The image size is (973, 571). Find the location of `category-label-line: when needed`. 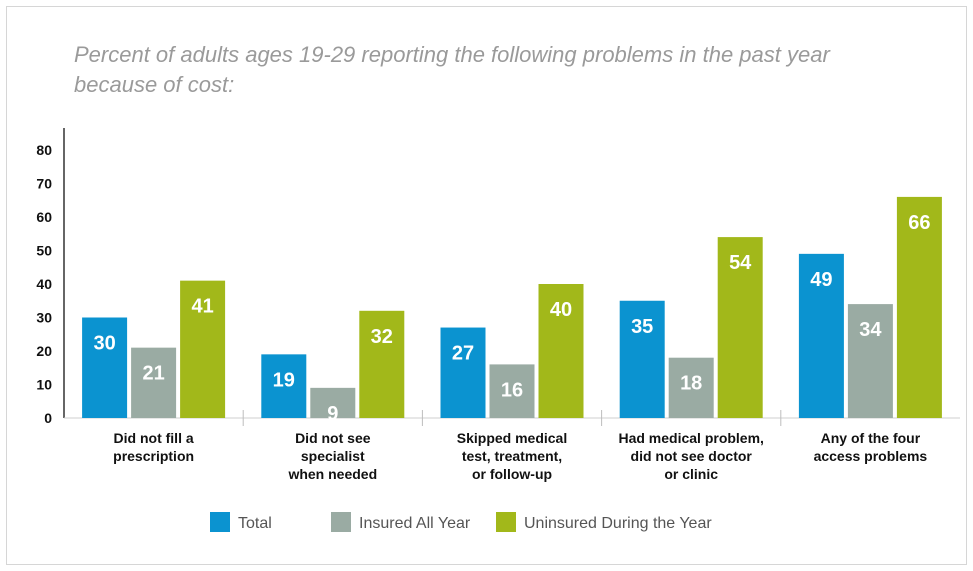

category-label-line: when needed is located at coordinates (332, 474).